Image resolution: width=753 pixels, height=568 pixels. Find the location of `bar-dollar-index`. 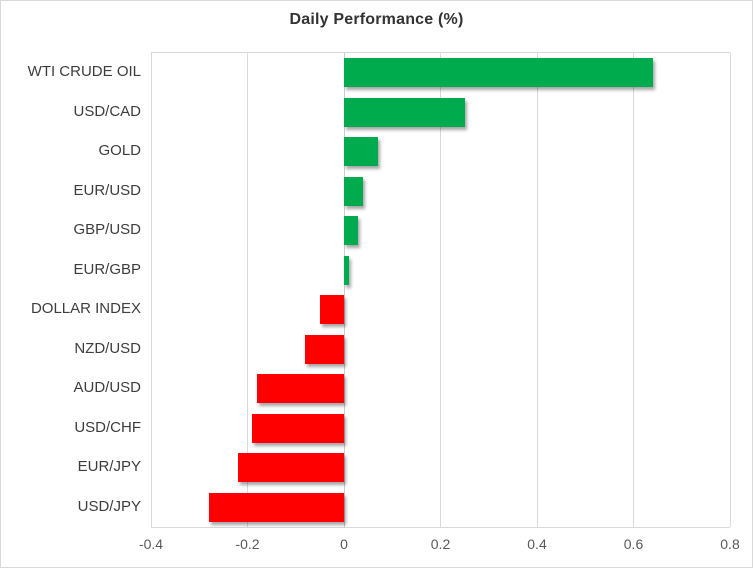

bar-dollar-index is located at coordinates (331, 310).